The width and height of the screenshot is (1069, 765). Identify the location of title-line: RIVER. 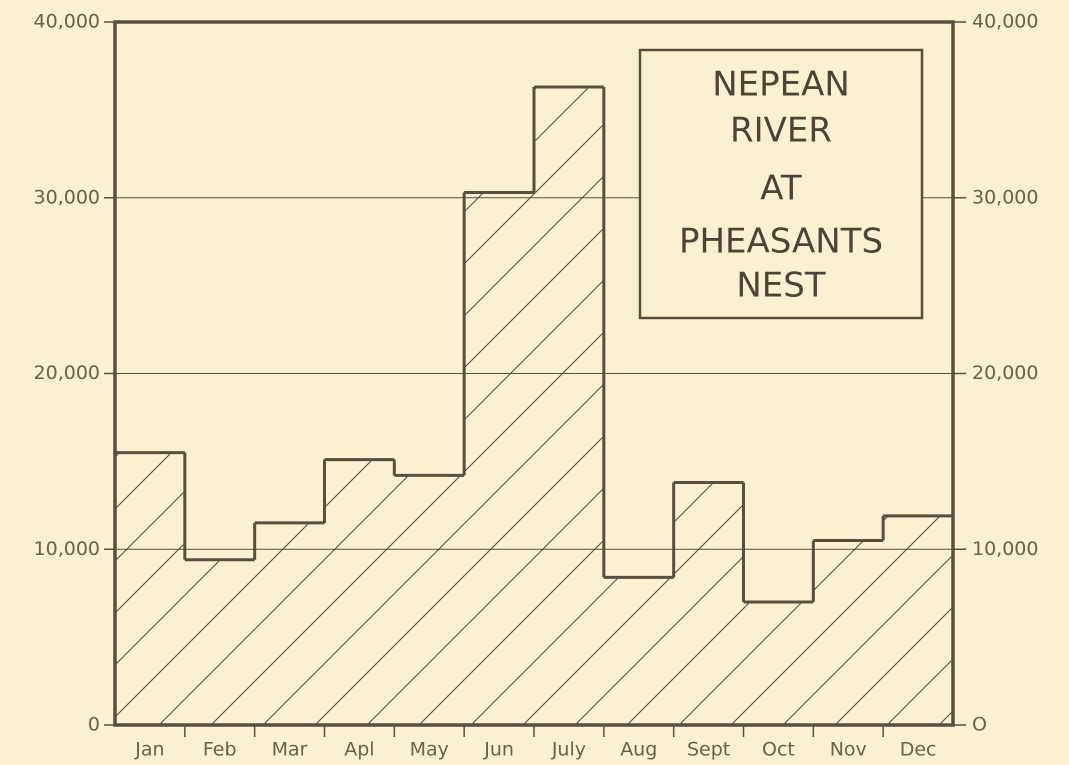
(781, 131).